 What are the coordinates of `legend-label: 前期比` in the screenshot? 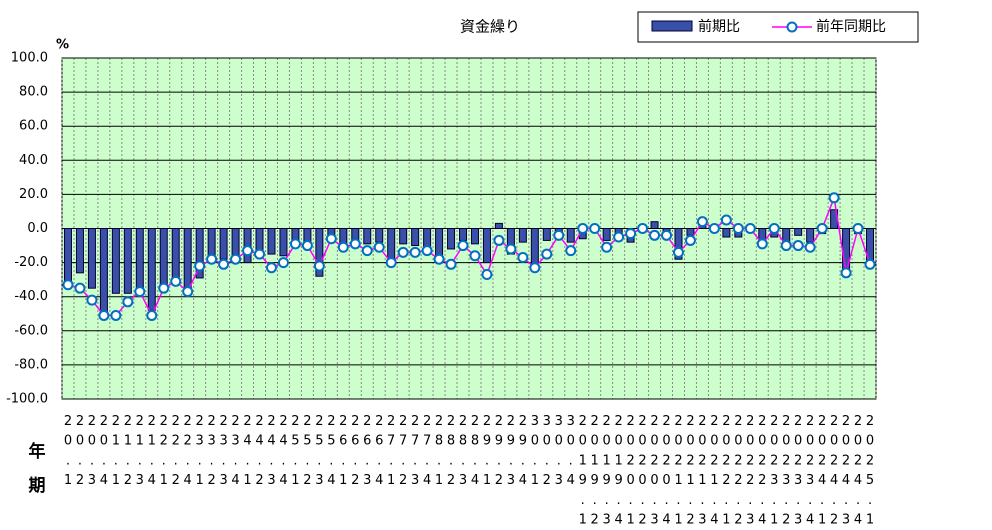 It's located at (719, 26).